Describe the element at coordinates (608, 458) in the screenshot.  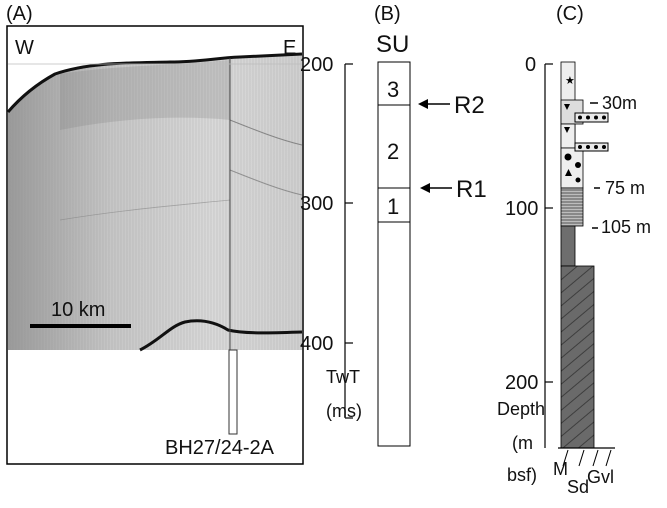
I see `grain-tick-end` at that location.